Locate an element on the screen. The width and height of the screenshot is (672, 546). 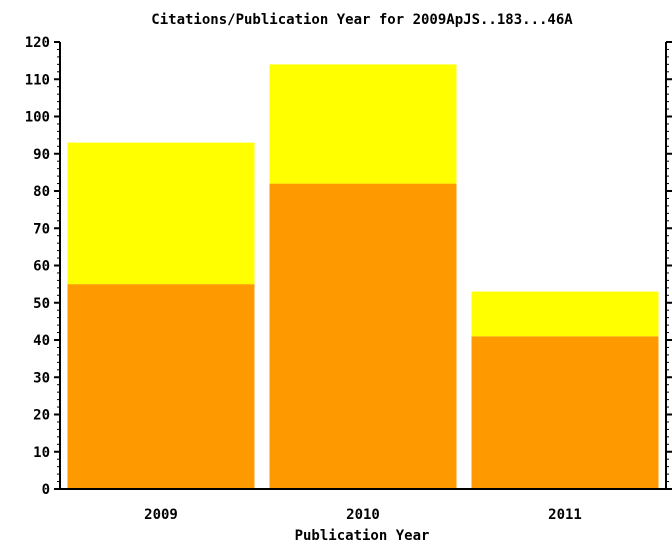
y-tick-label: 70 is located at coordinates (41, 229).